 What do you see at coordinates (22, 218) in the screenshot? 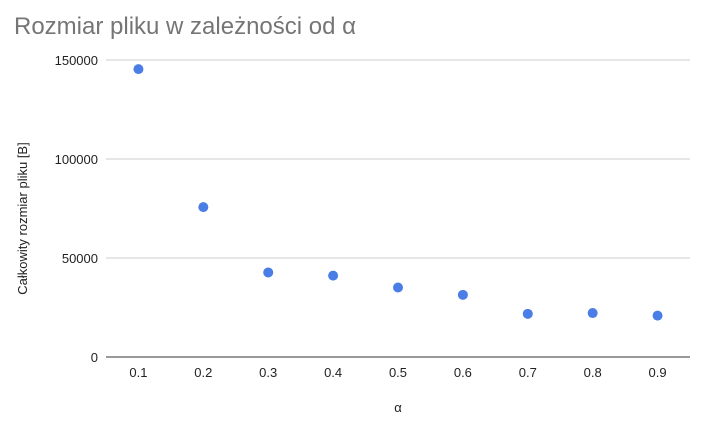
I see `y-axis-label: Całkowity rozmiar pliku [B]` at bounding box center [22, 218].